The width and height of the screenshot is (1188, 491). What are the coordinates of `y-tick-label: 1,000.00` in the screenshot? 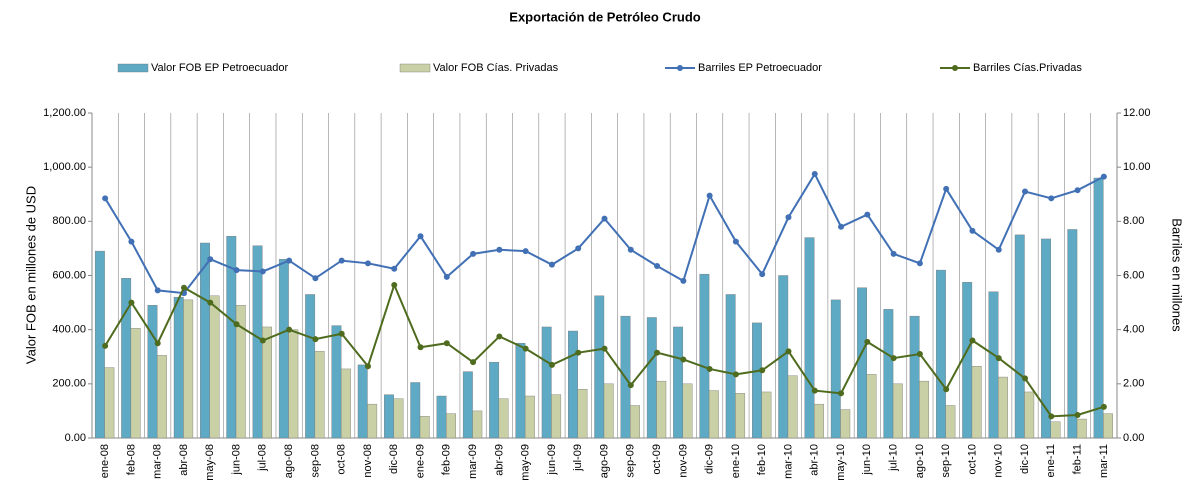 It's located at (64, 167).